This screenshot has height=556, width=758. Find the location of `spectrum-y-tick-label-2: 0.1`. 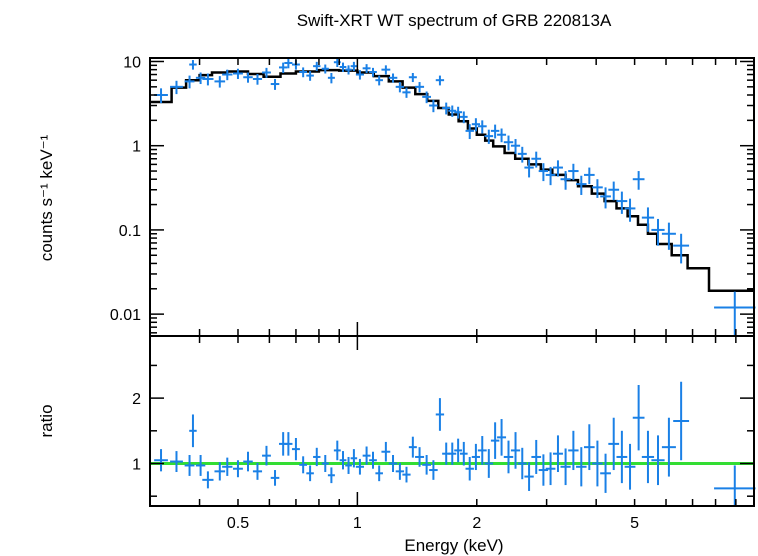

spectrum-y-tick-label-2: 0.1 is located at coordinates (130, 231).